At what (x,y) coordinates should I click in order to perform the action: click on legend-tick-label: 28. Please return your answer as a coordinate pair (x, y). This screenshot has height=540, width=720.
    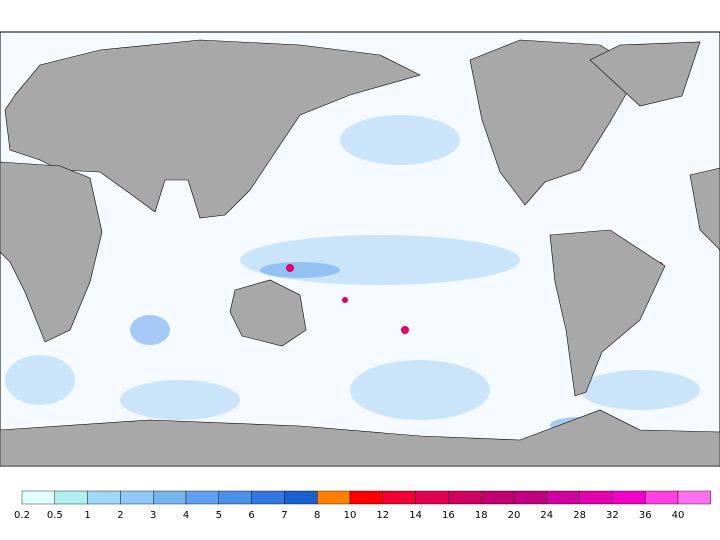
    Looking at the image, I should click on (579, 515).